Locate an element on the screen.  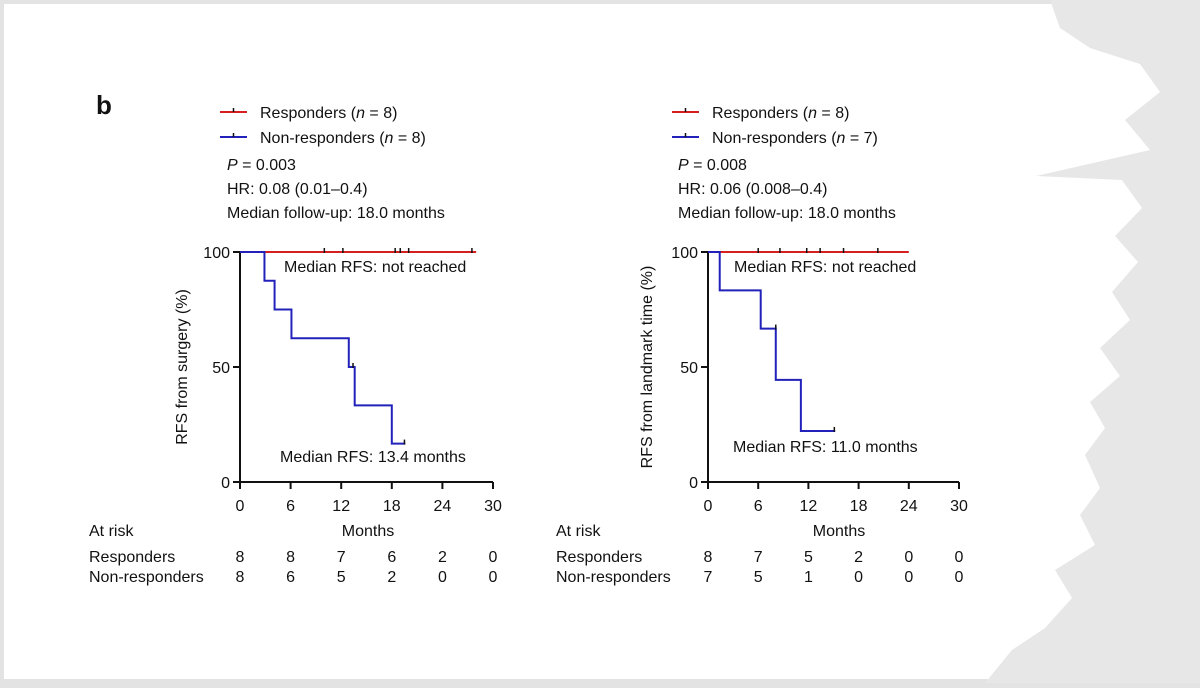
plot-area-left: 0 50 100 0 6 12 18 24 30 is located at coordinates (352, 380).